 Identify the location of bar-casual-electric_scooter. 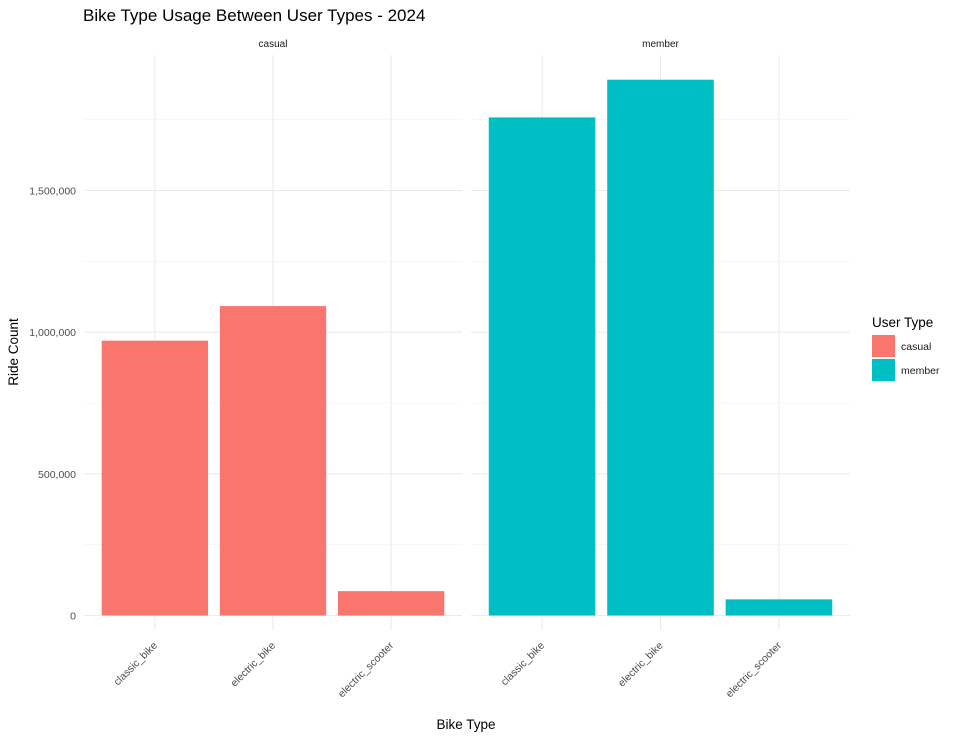
(391, 603).